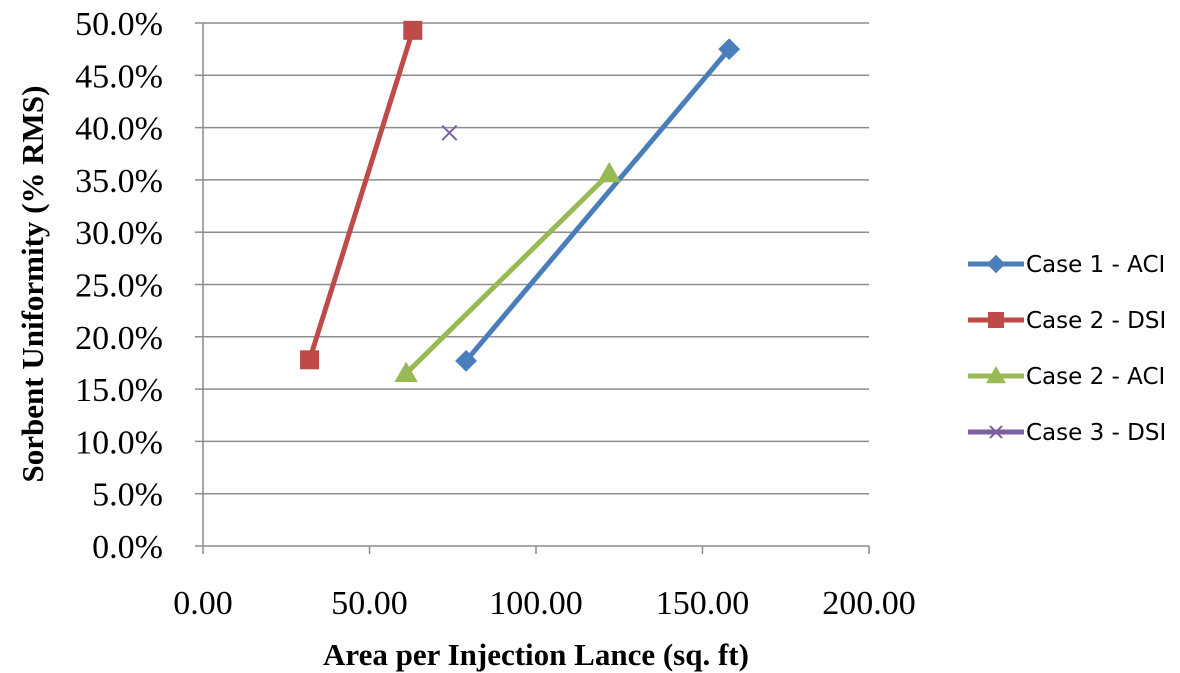  What do you see at coordinates (869, 603) in the screenshot?
I see `x-tick-label: 200.00` at bounding box center [869, 603].